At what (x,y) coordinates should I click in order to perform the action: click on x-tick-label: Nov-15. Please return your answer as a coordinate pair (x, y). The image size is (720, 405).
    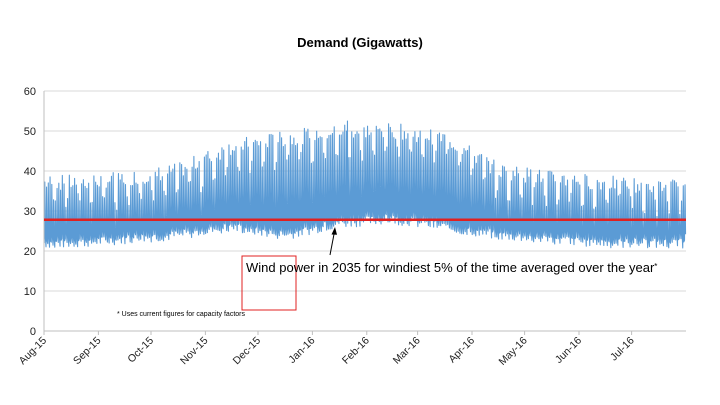
    Looking at the image, I should click on (194, 351).